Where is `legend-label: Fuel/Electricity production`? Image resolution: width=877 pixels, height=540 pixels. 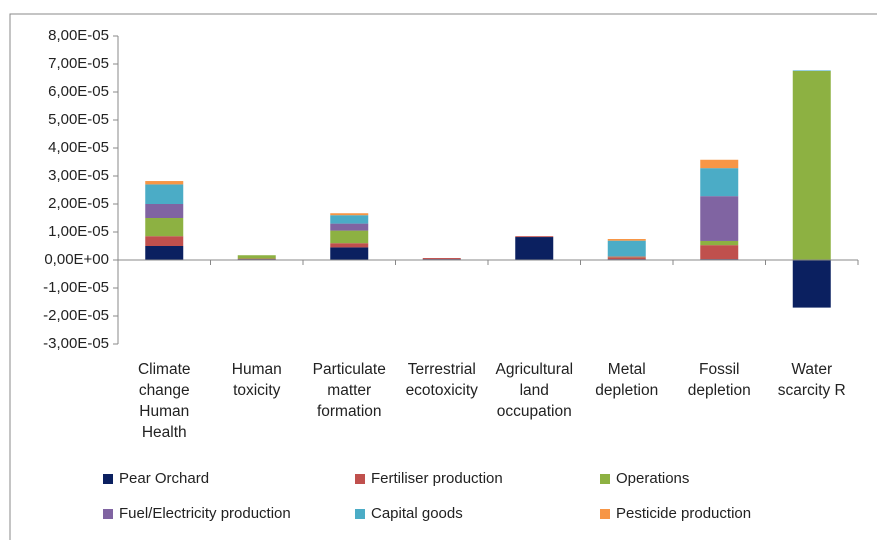
legend-label: Fuel/Electricity production is located at coordinates (205, 513).